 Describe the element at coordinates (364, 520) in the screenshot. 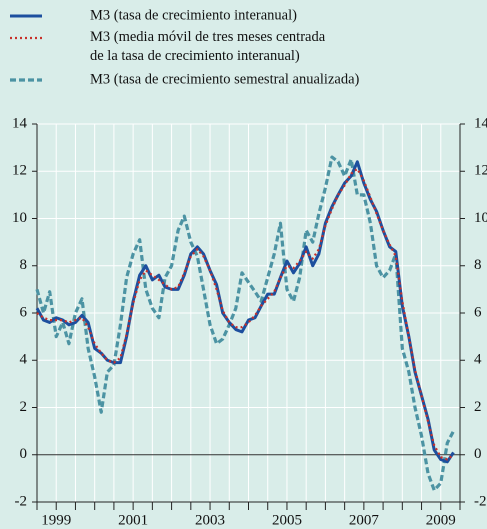

I see `x-tick-label: 2007` at that location.